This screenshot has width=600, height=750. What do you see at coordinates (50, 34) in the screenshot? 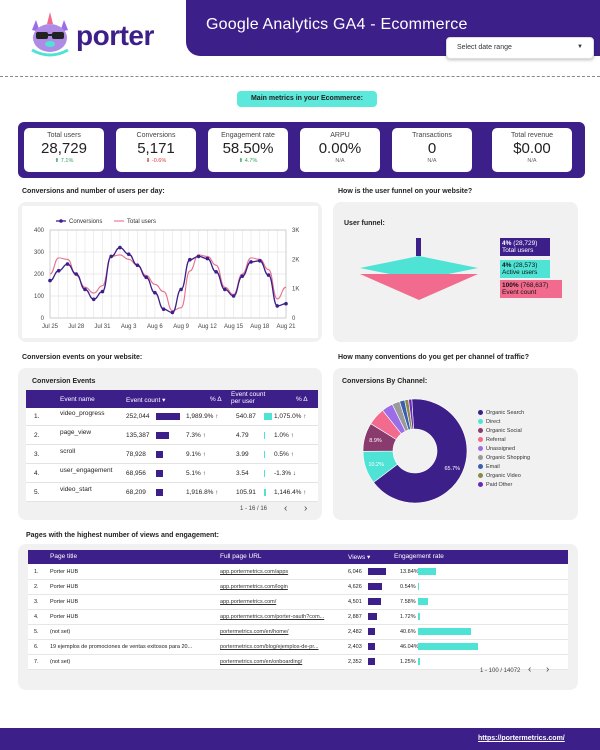
I see `unicorn-cat-logo-icon` at bounding box center [50, 34].